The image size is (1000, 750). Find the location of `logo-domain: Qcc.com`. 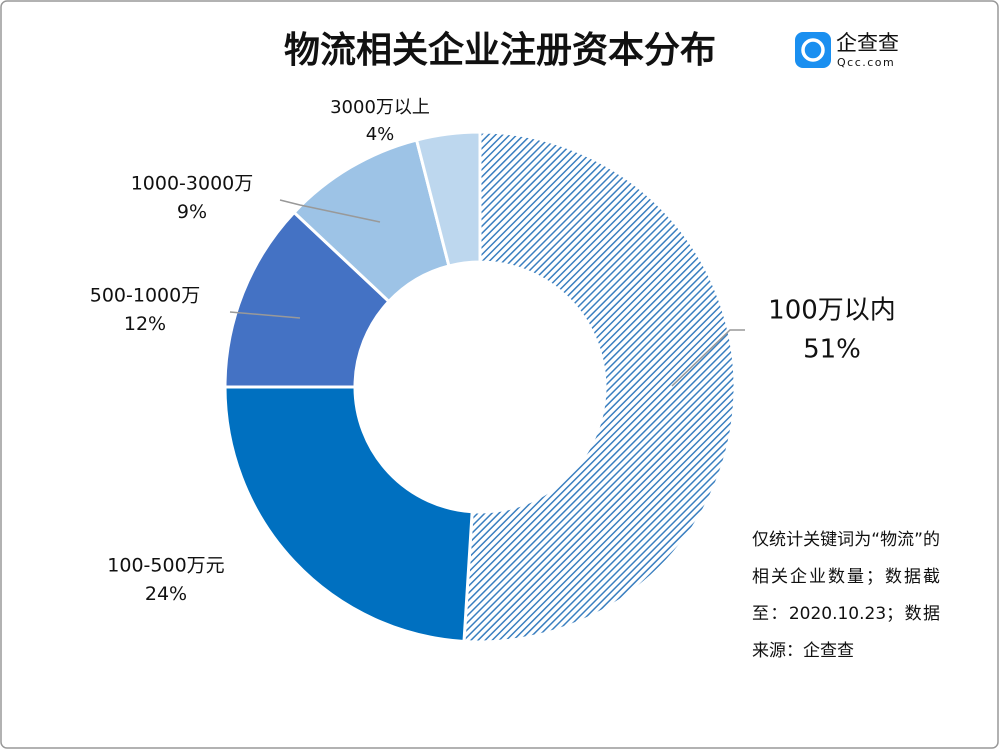

logo-domain: Qcc.com is located at coordinates (866, 62).